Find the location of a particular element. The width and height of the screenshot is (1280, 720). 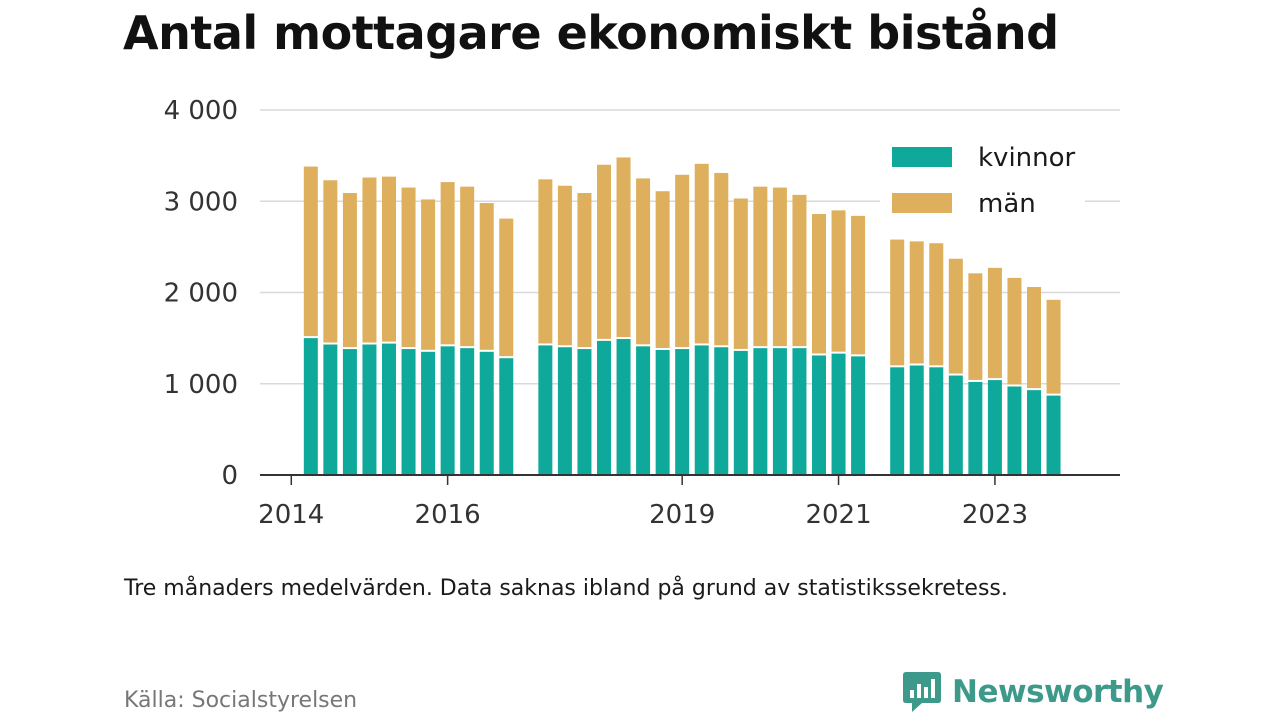

y-tick-label: 4 000 is located at coordinates (201, 111).